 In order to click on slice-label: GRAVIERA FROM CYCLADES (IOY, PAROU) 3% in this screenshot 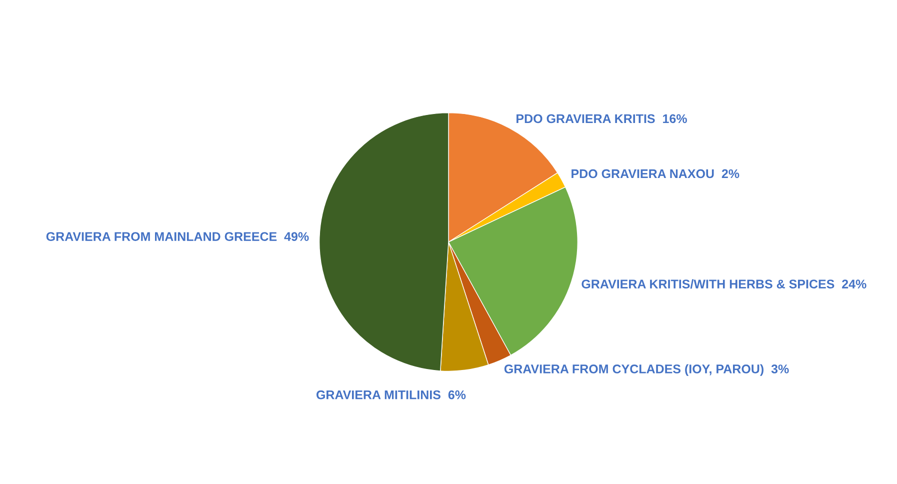, I will do `click(646, 370)`.